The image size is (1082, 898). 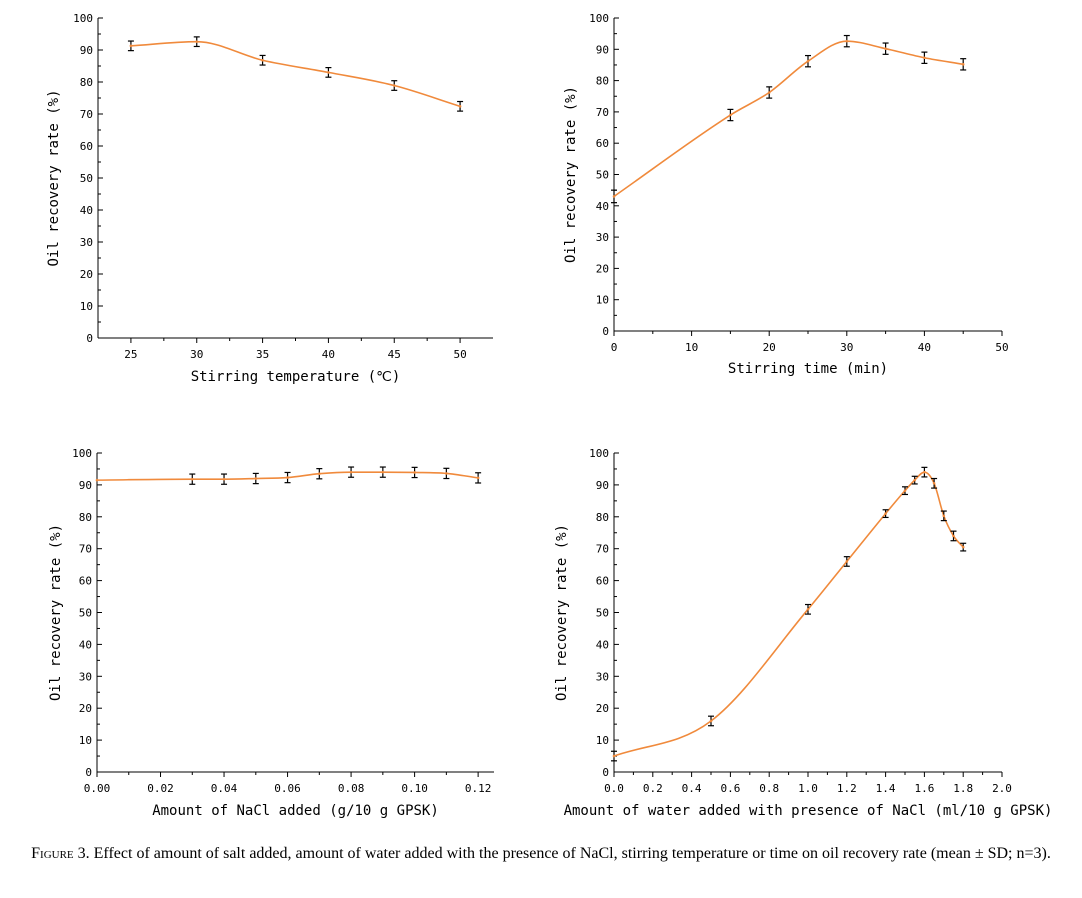 I want to click on x-tick-label: 0.6, so click(x=730, y=788).